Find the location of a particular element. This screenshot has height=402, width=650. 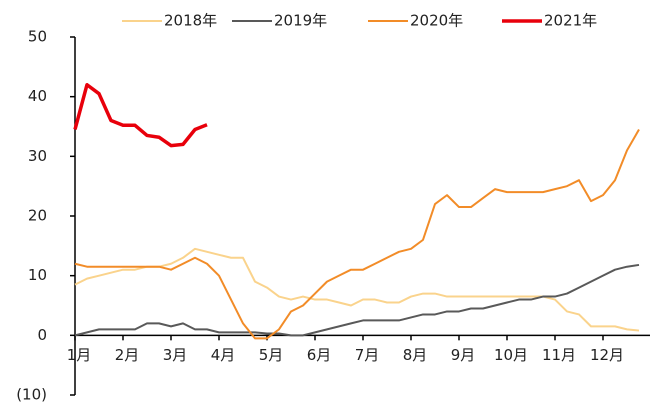

y-tick-label: 50 is located at coordinates (37, 37).